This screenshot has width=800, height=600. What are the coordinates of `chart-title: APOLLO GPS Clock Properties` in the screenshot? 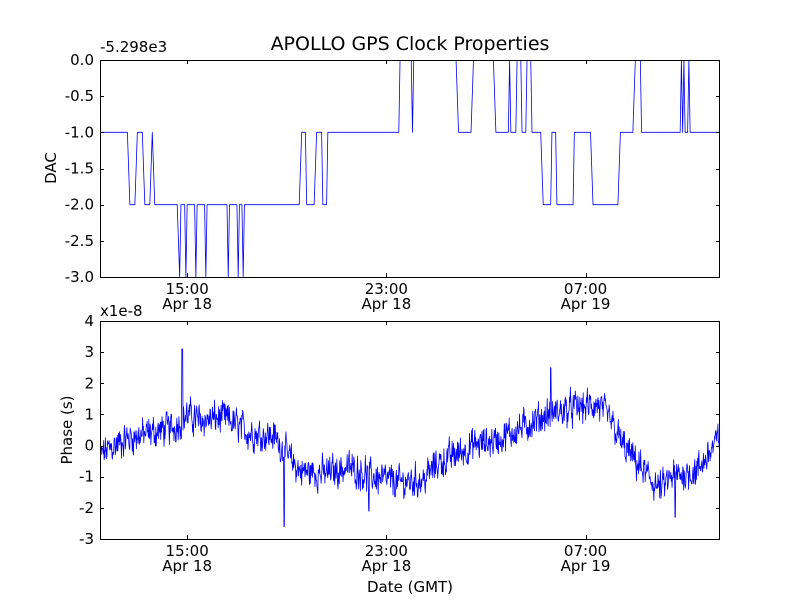 It's located at (410, 44).